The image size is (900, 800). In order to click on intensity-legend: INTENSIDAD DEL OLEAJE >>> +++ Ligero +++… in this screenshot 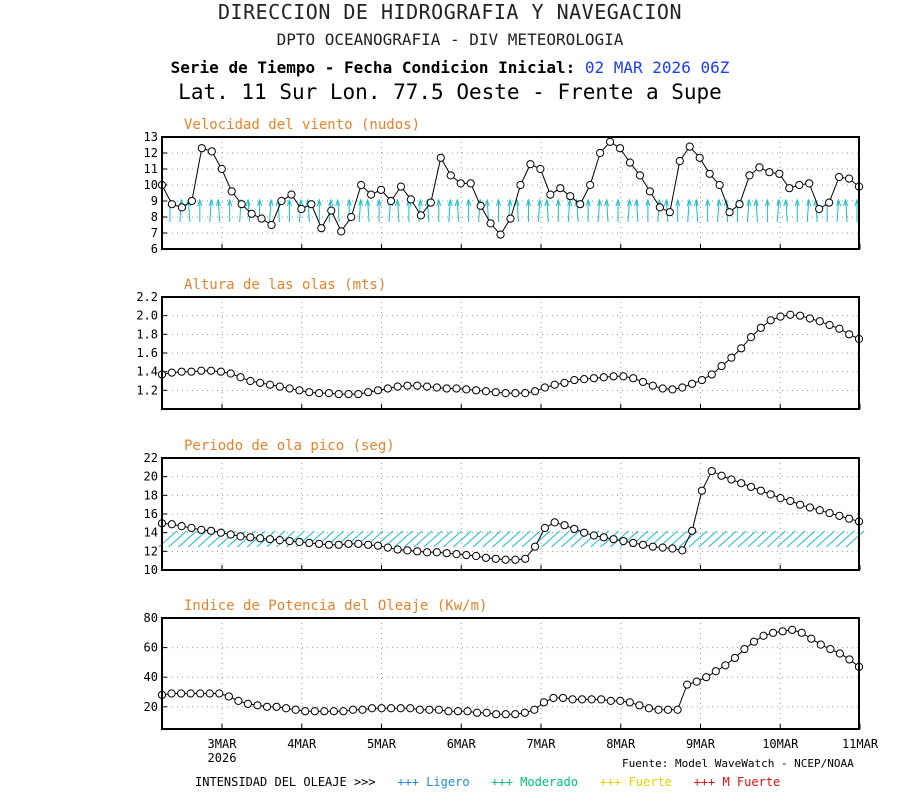, I will do `click(487, 782)`.